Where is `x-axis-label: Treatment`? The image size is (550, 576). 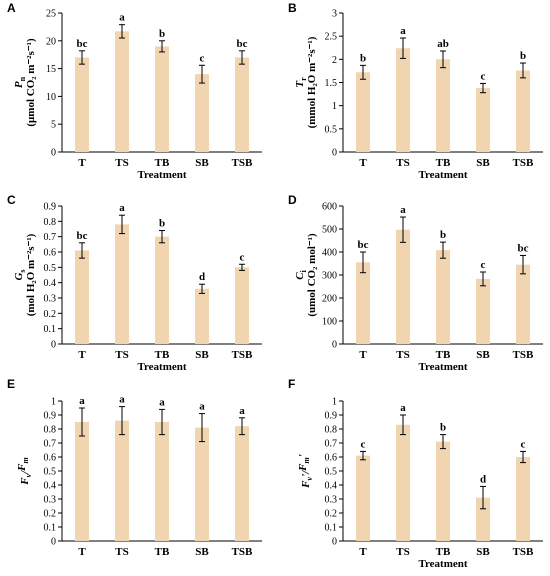
x-axis-label: Treatment is located at coordinates (442, 564).